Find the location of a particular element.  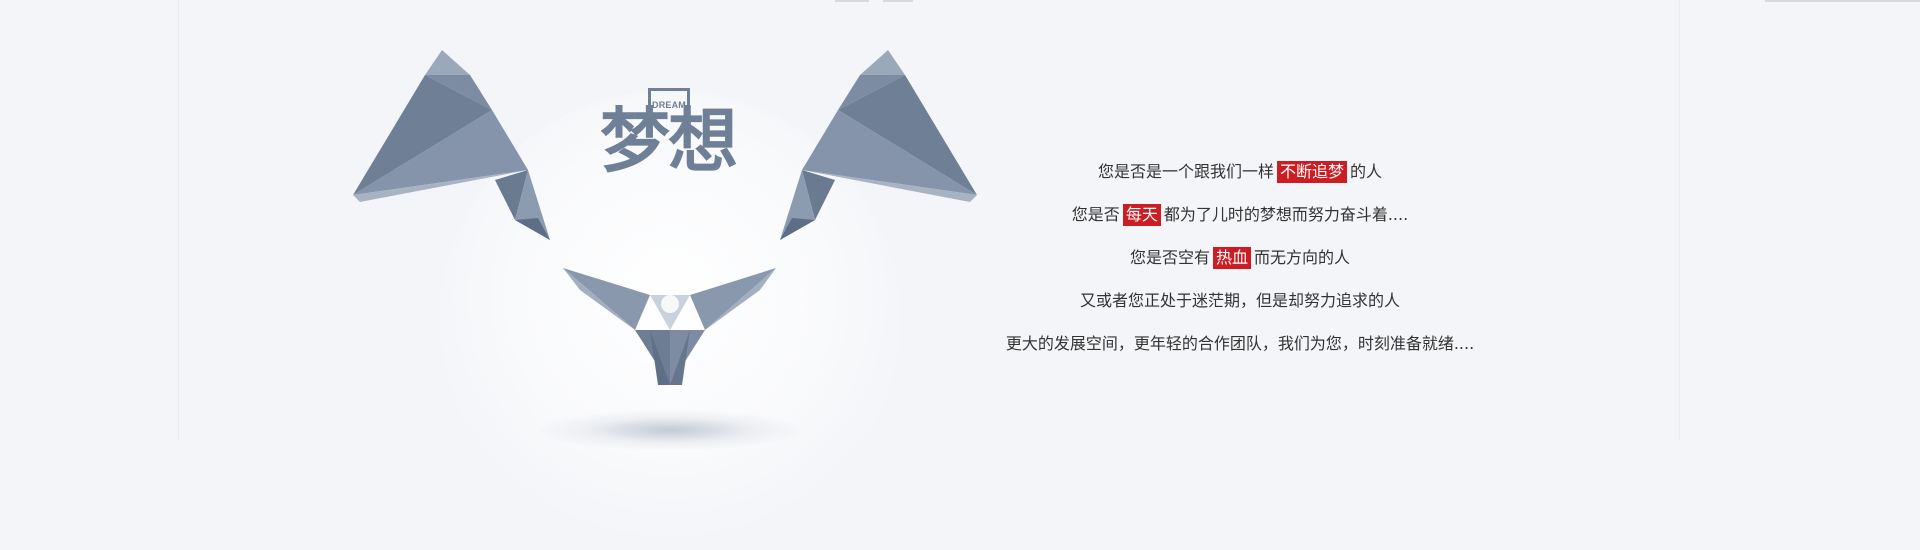

dream-tag: DREAM is located at coordinates (669, 105).